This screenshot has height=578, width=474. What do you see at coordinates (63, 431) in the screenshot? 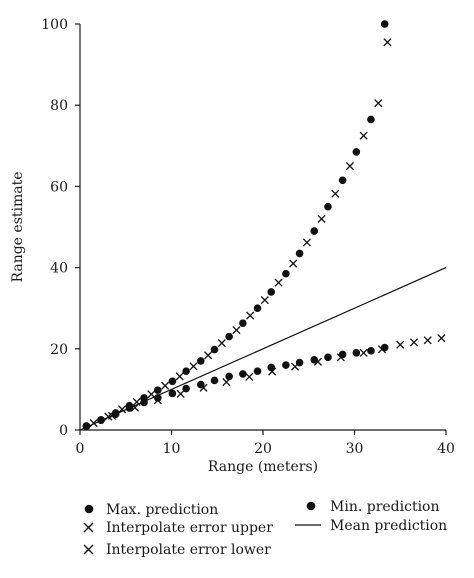
I see `y-tick-label: 0` at bounding box center [63, 431].